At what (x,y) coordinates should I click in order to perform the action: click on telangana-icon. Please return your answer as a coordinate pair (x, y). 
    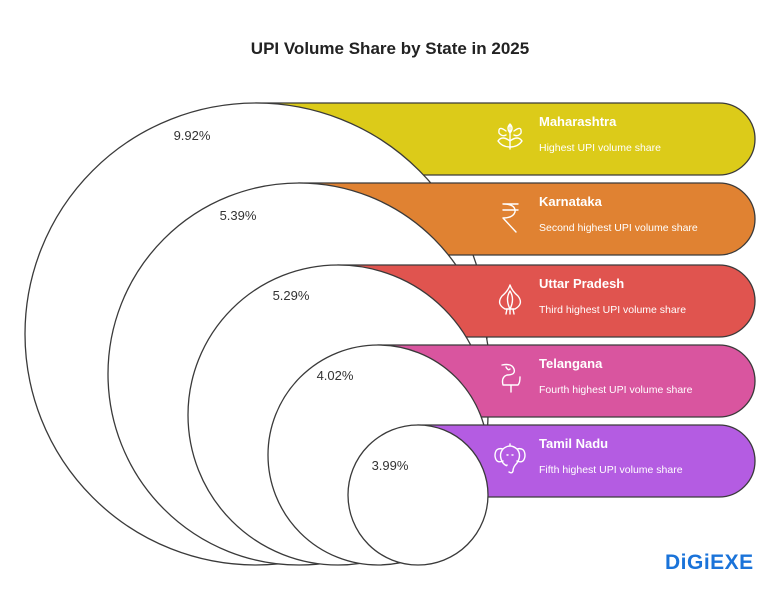
    Looking at the image, I should click on (511, 378).